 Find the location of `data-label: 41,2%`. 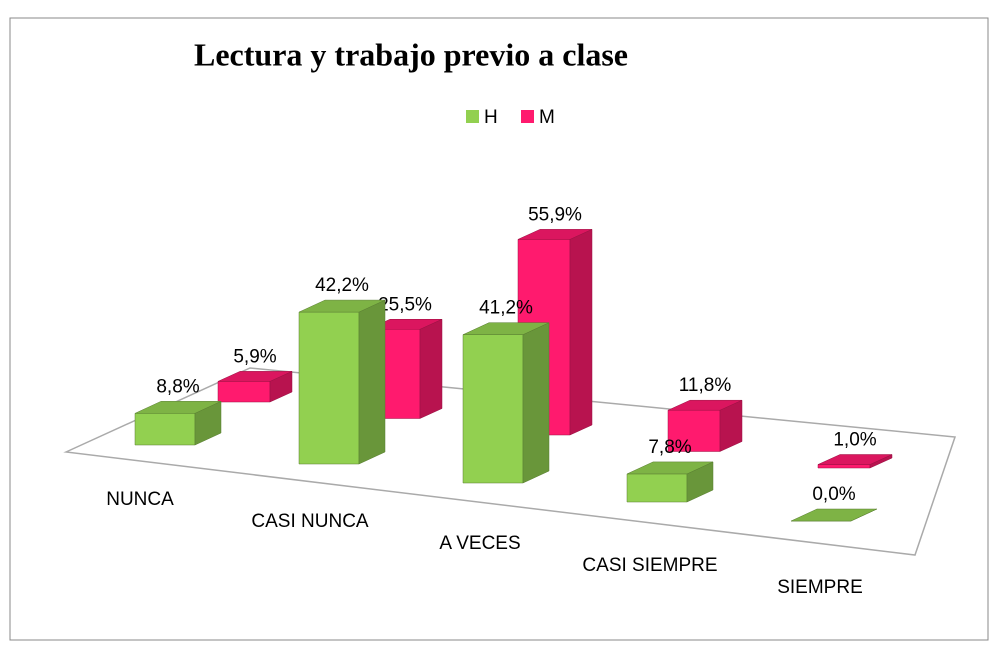

data-label: 41,2% is located at coordinates (506, 308).